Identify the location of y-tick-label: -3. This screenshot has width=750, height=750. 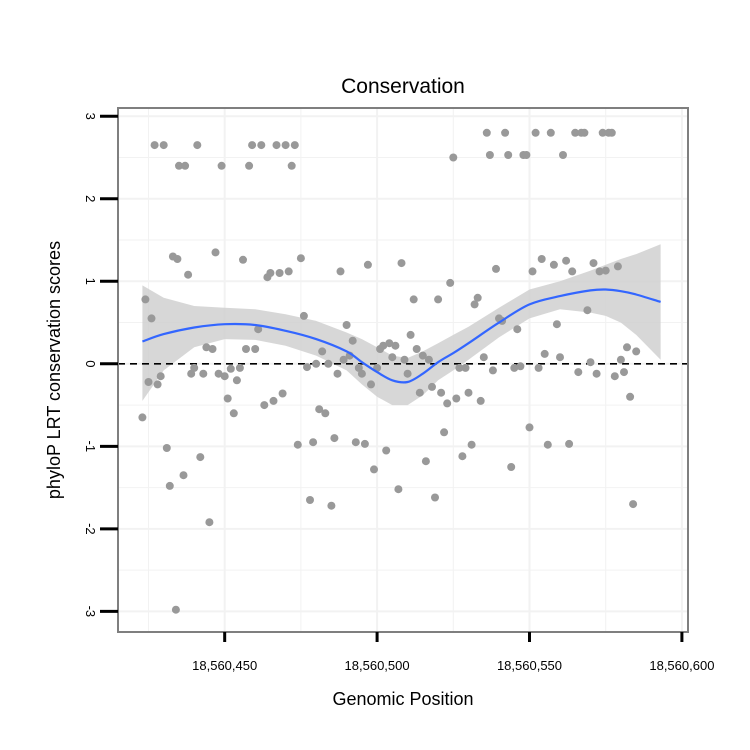
(90, 612).